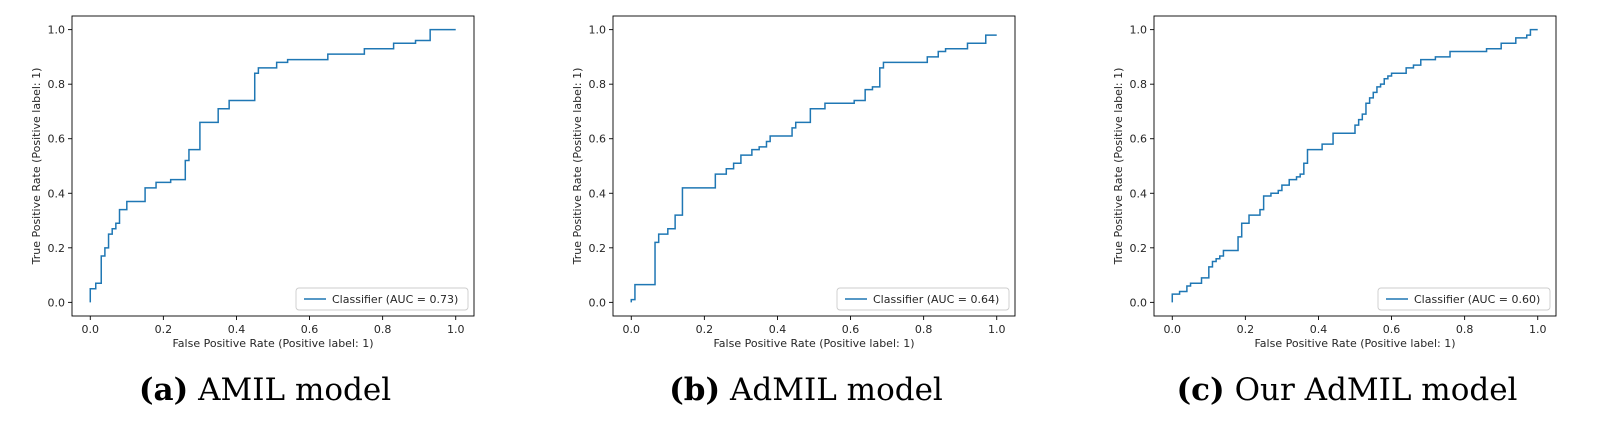 Image resolution: width=1612 pixels, height=434 pixels. Describe the element at coordinates (163, 390) in the screenshot. I see `caption-letter: (a)` at that location.